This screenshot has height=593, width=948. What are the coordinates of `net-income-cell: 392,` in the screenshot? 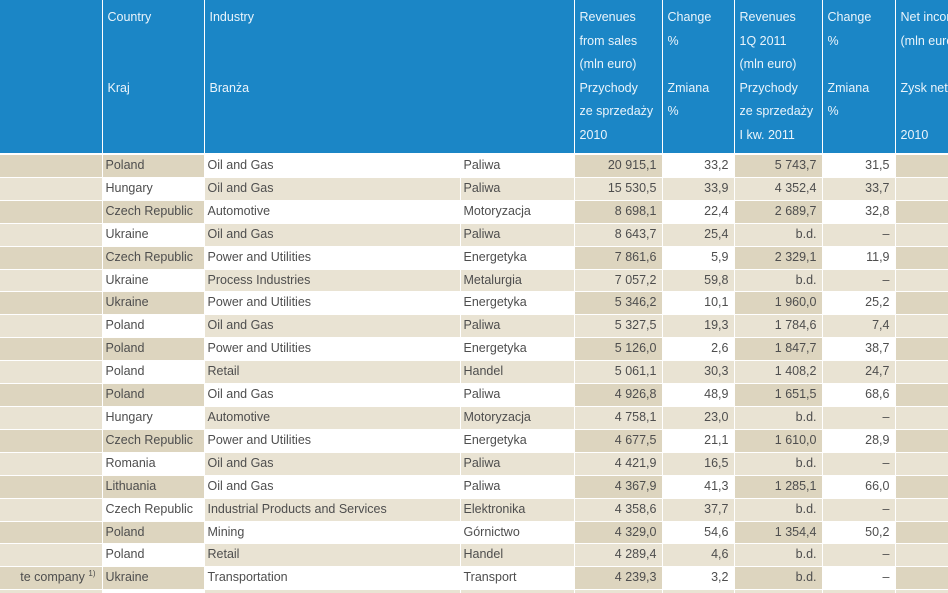 It's located at (921, 189).